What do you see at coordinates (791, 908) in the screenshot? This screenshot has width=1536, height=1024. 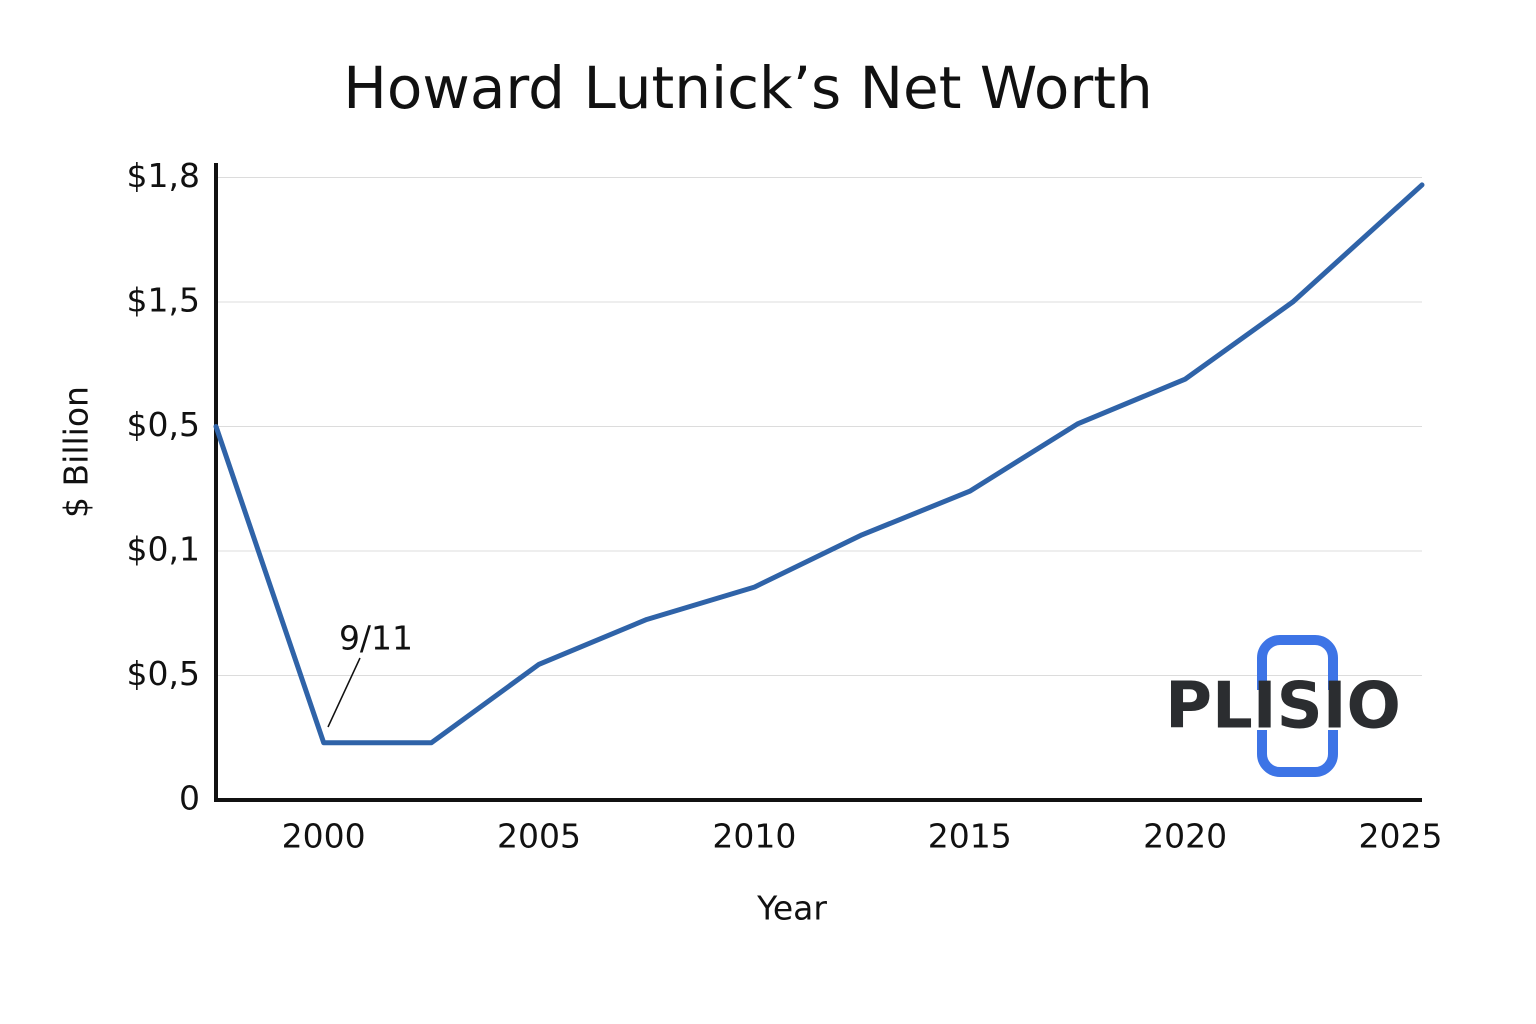 I see `x-axis-label: Year` at bounding box center [791, 908].